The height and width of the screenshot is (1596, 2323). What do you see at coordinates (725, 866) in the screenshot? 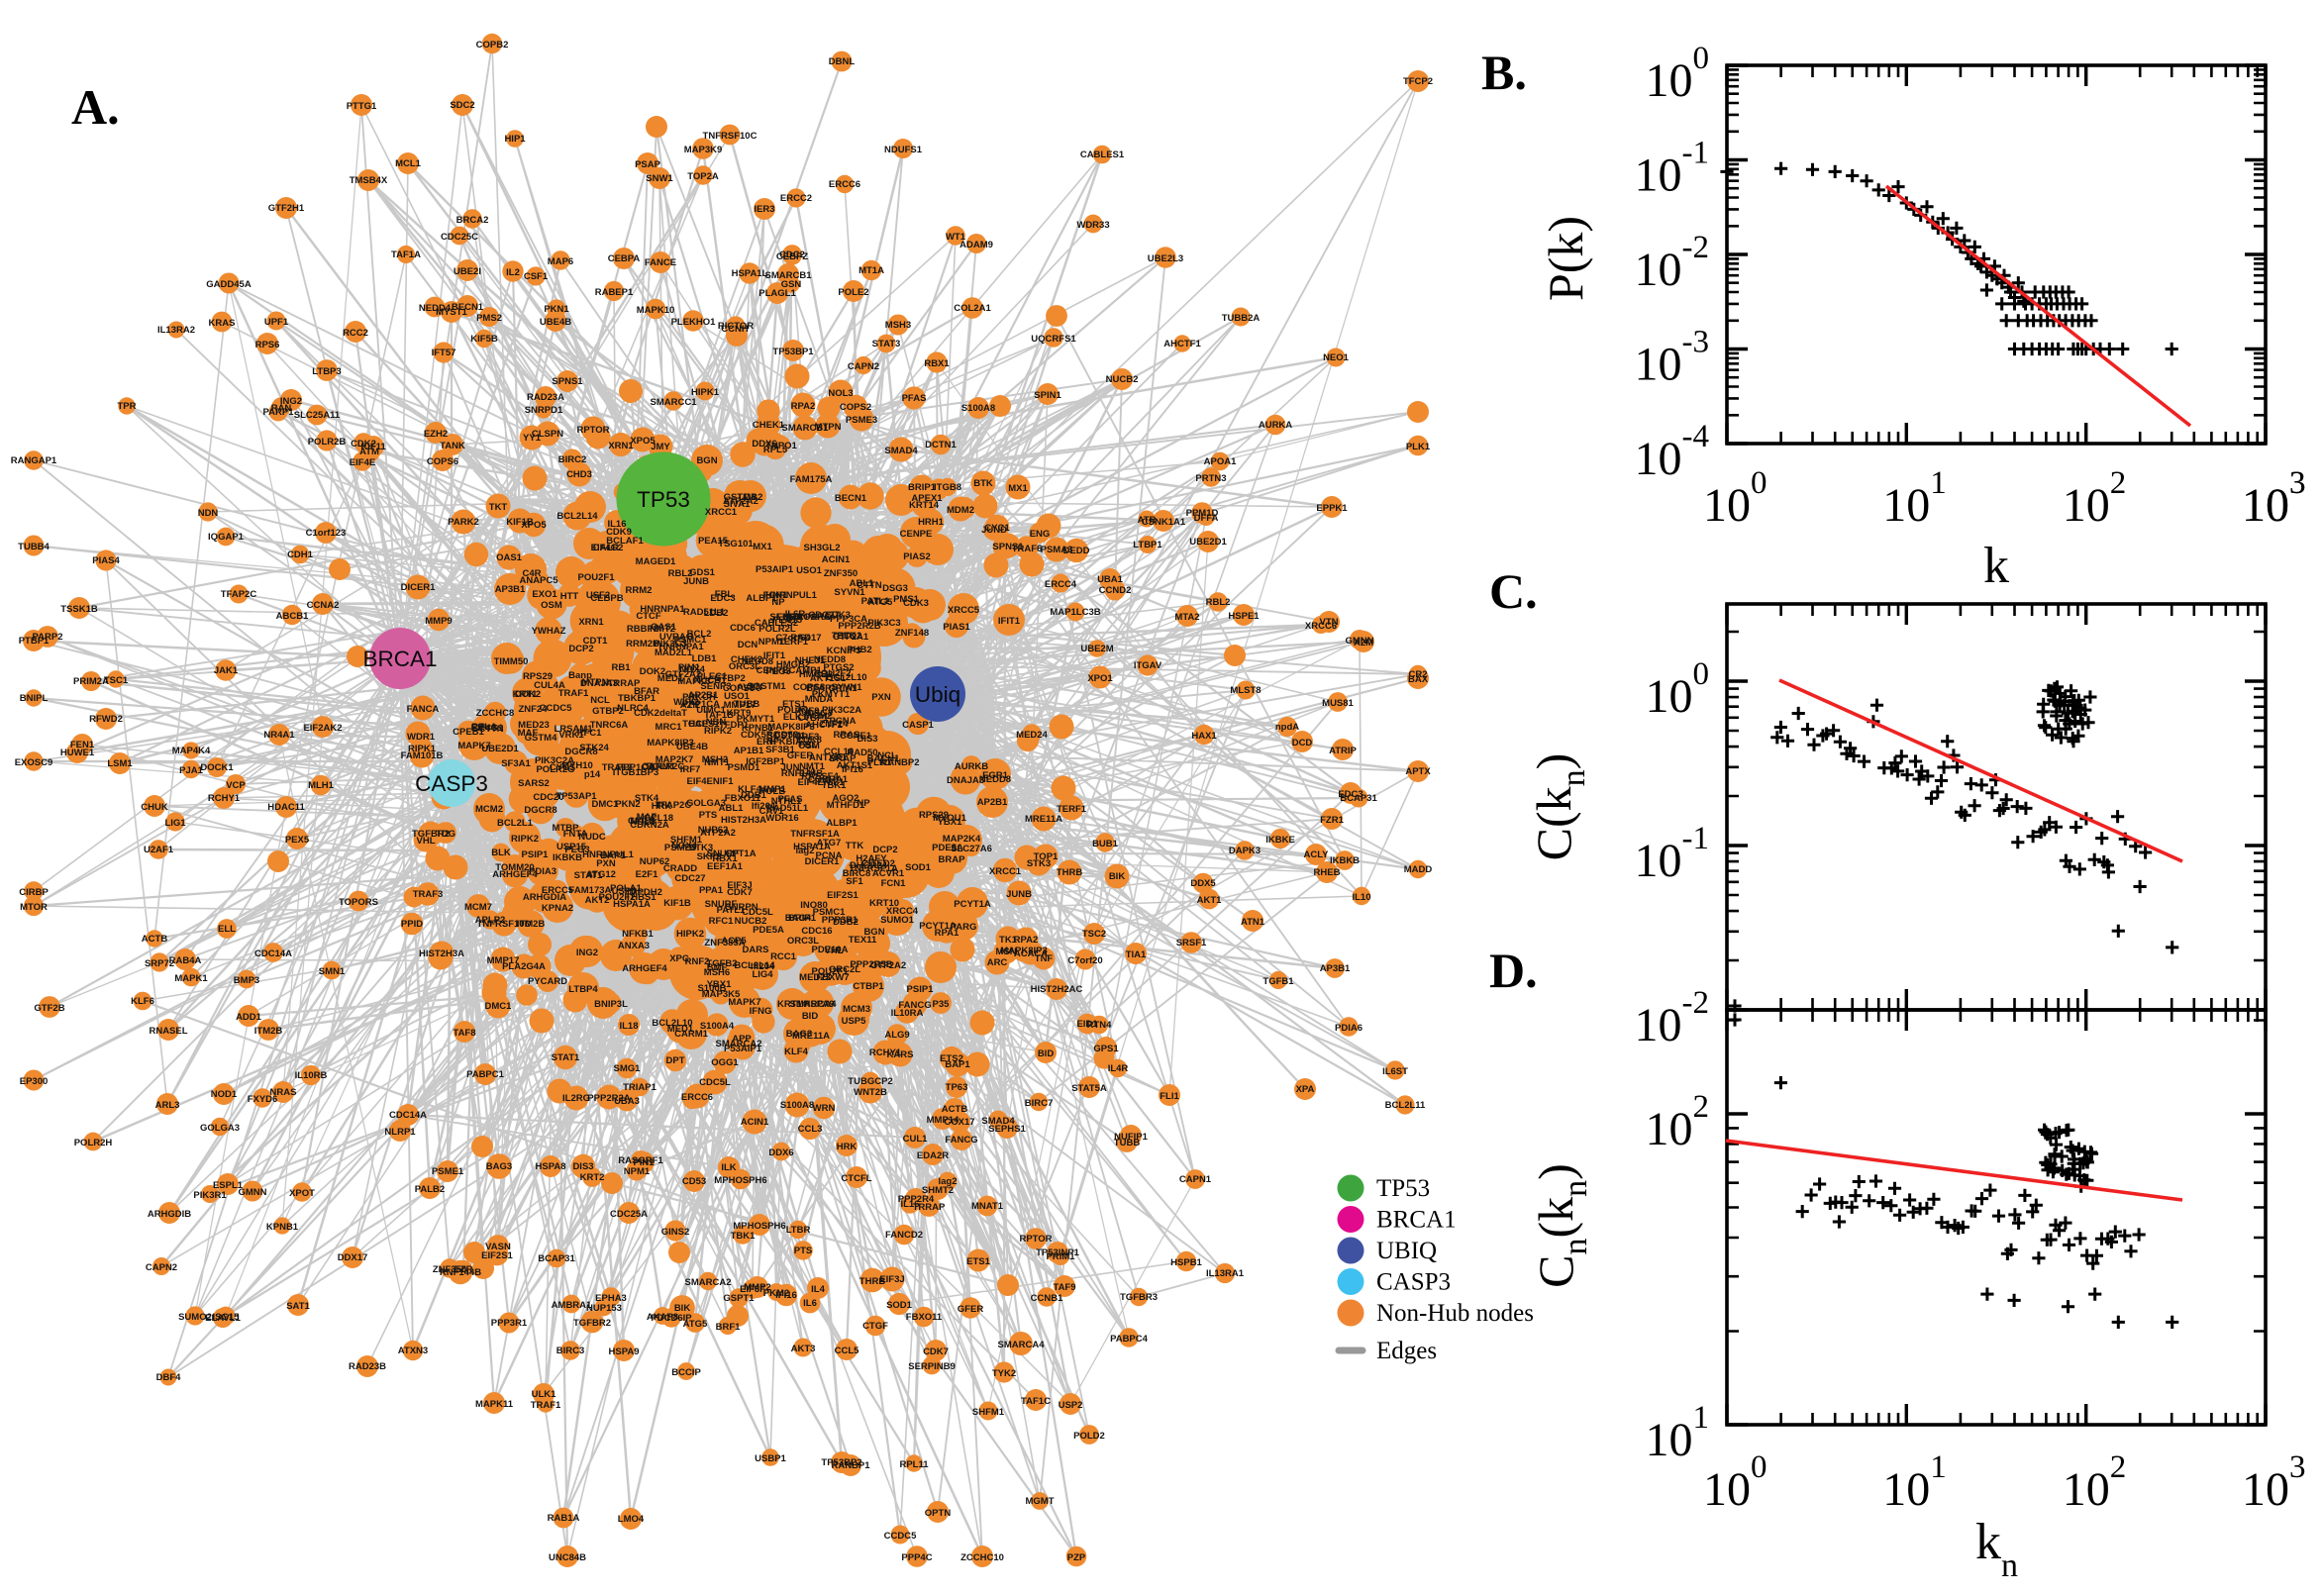
I see `svg-text: EEF1A1` at bounding box center [725, 866].